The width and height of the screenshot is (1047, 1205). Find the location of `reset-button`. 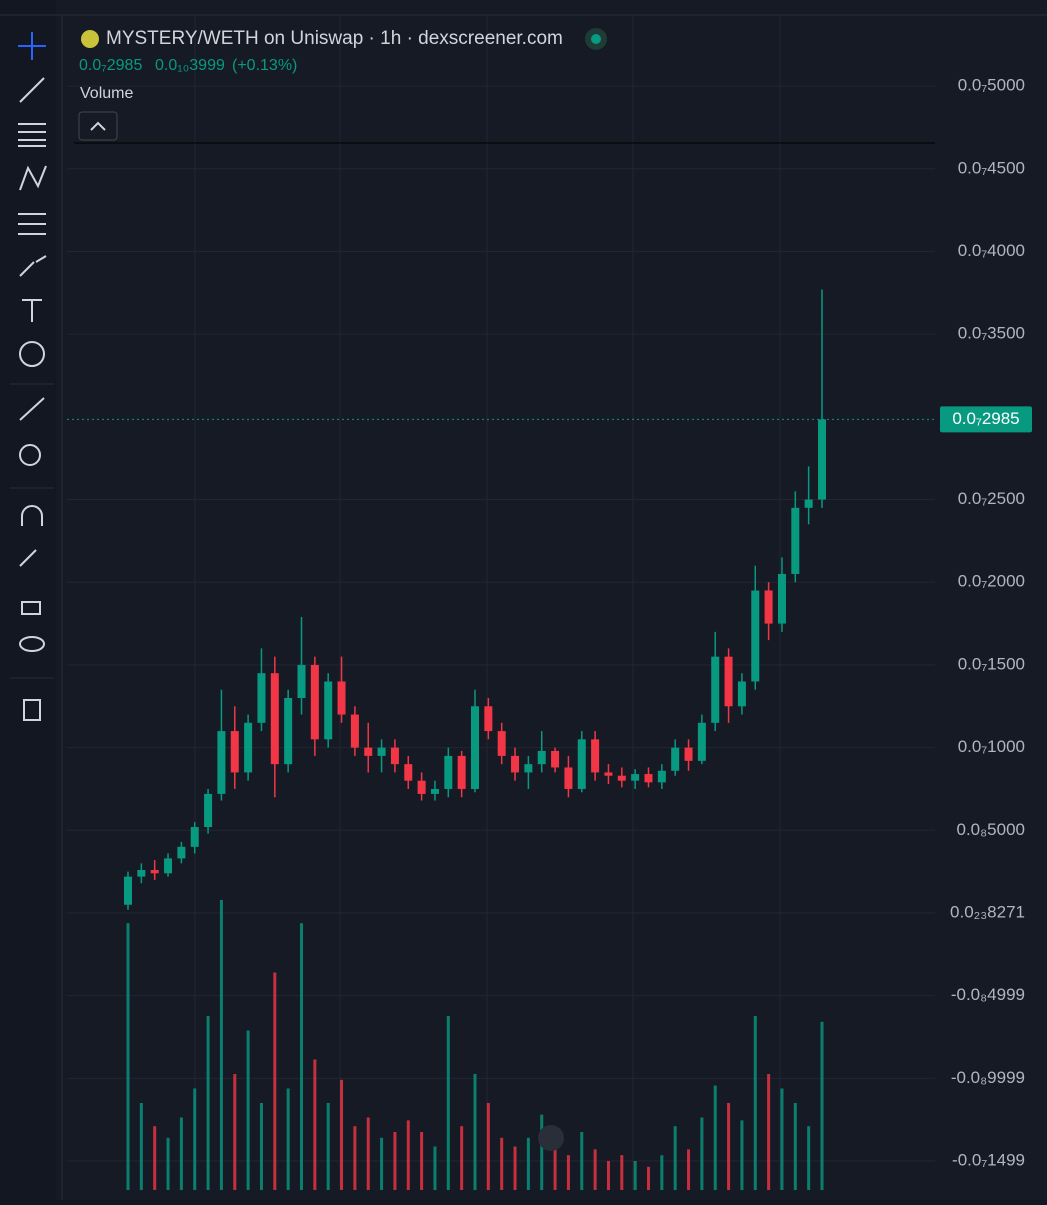

reset-button is located at coordinates (551, 1138).